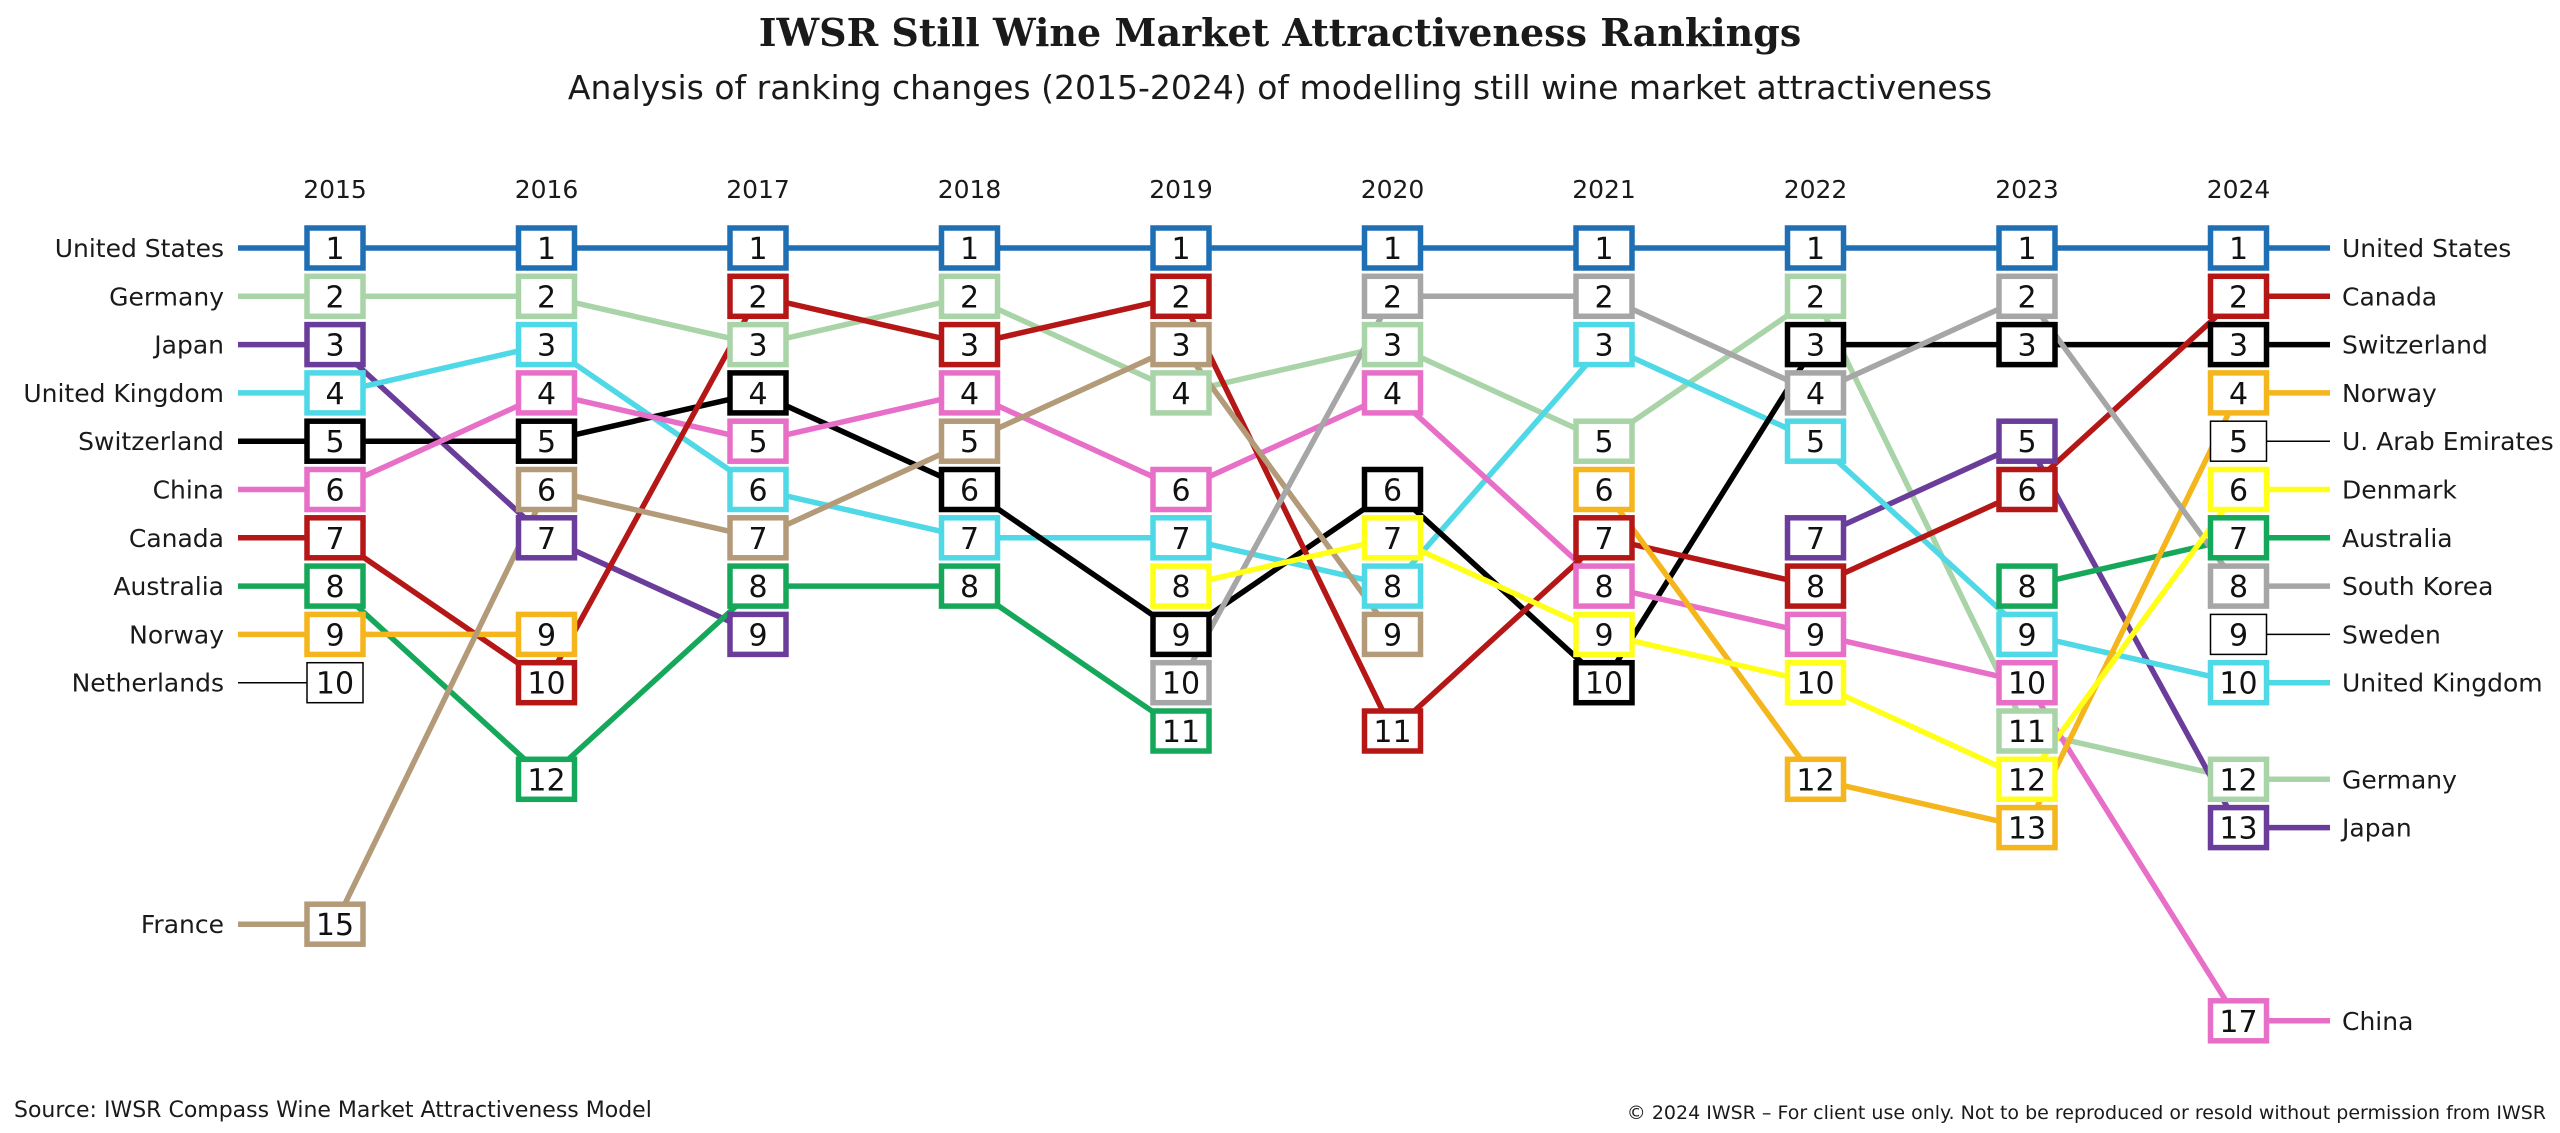 This screenshot has width=2560, height=1133. I want to click on rank-value-japan: 13, so click(2238, 829).